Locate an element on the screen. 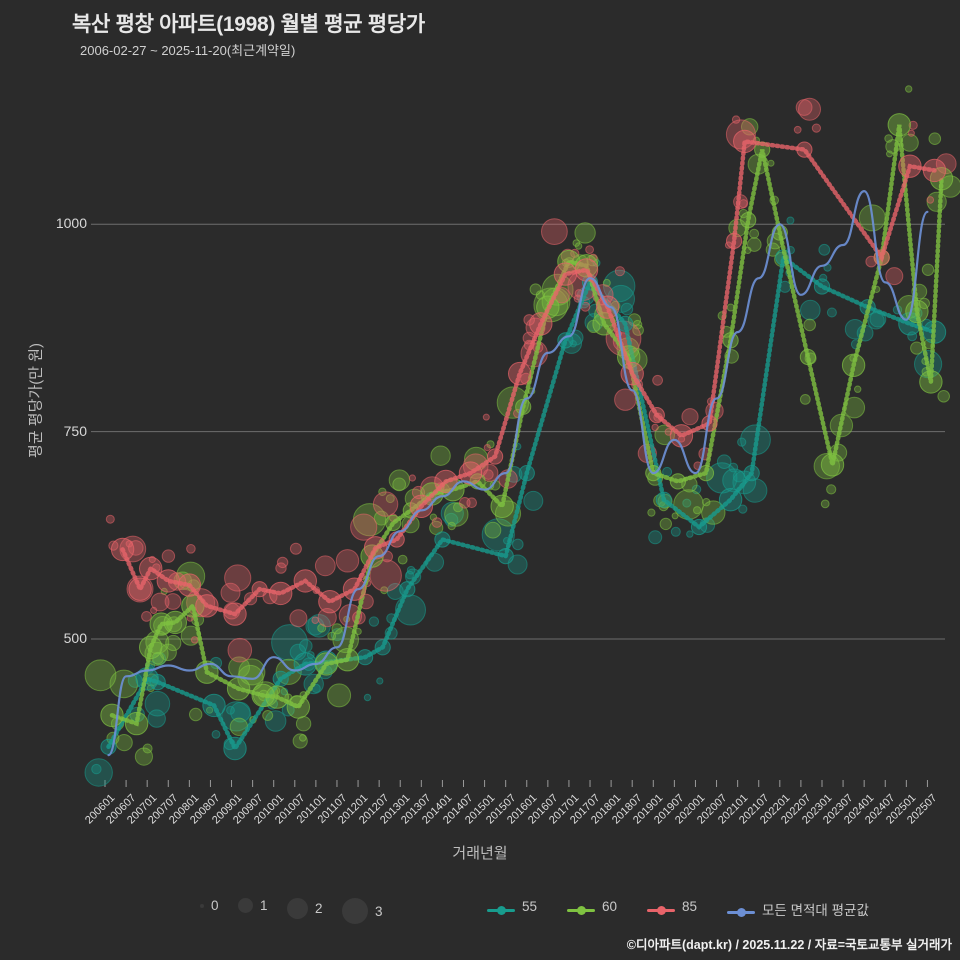 The image size is (960, 960). legend-series-1: 55 is located at coordinates (512, 907).